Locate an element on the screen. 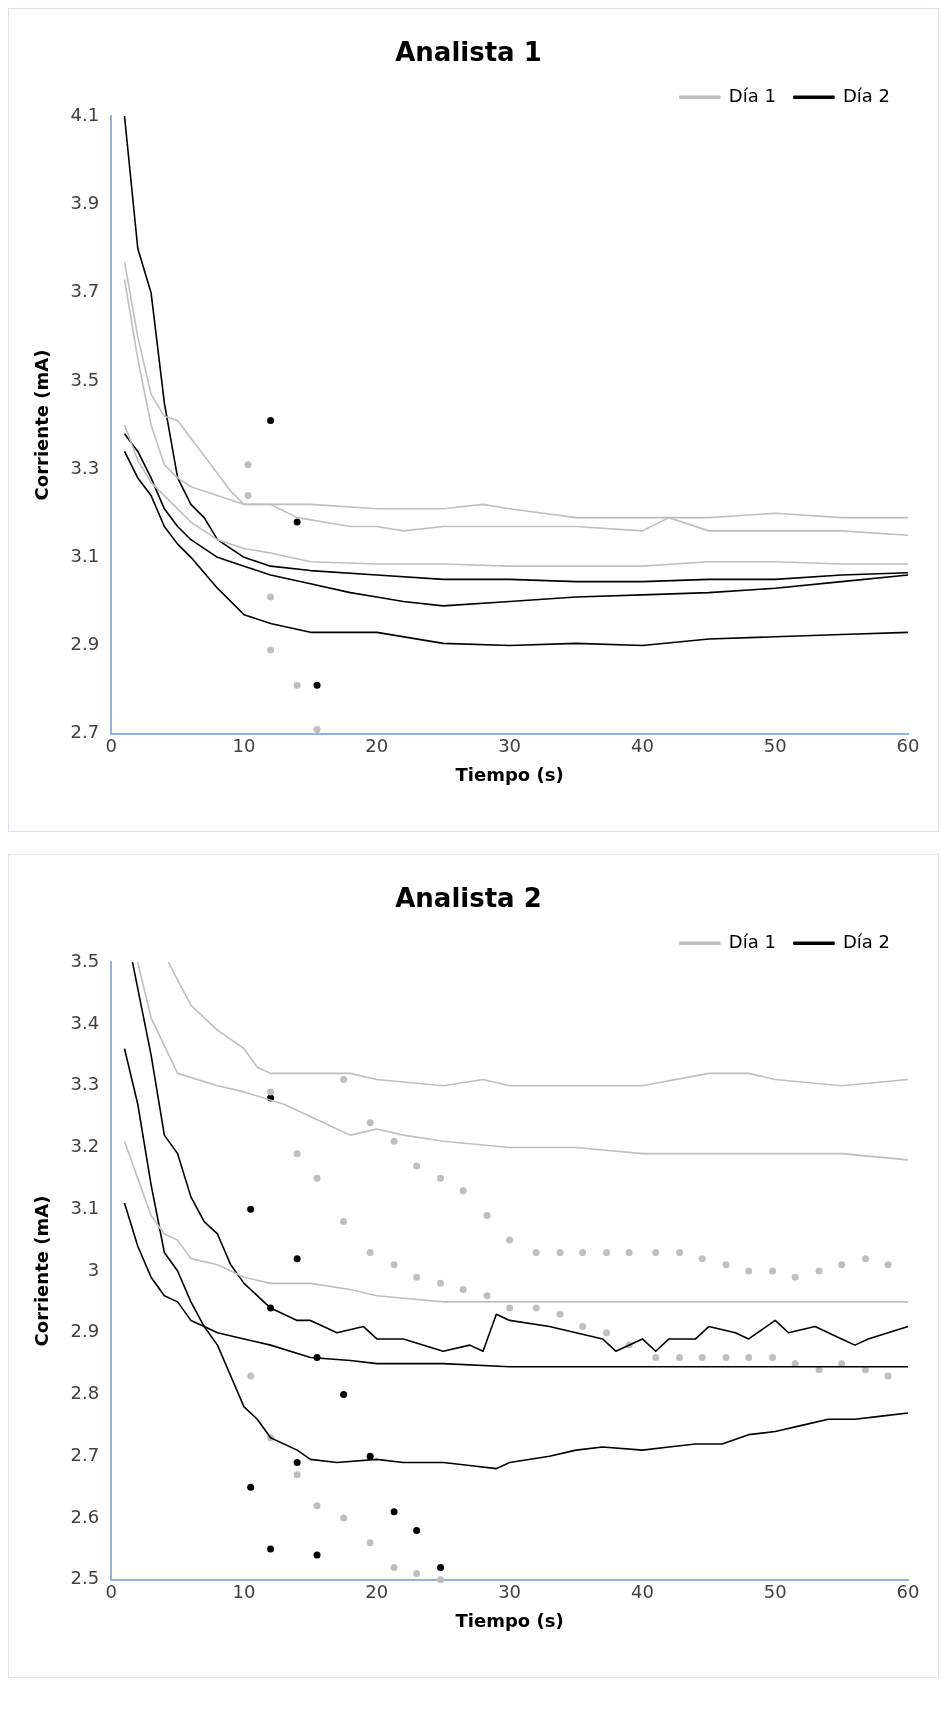 This screenshot has width=947, height=1714. y-tick-label: 3.5 is located at coordinates (85, 379).